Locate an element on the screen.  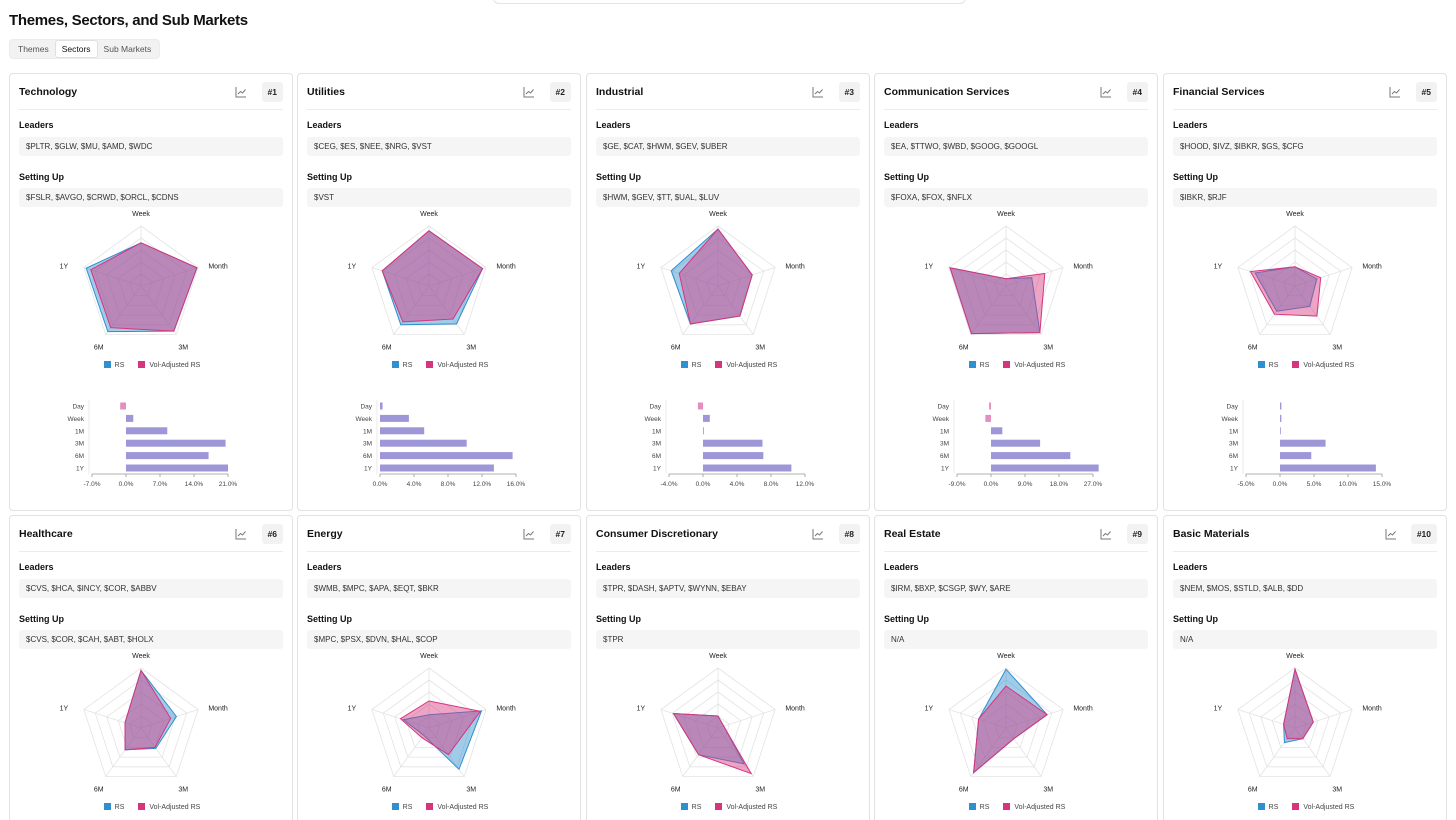
rank-badge: #10 is located at coordinates (1423, 534).